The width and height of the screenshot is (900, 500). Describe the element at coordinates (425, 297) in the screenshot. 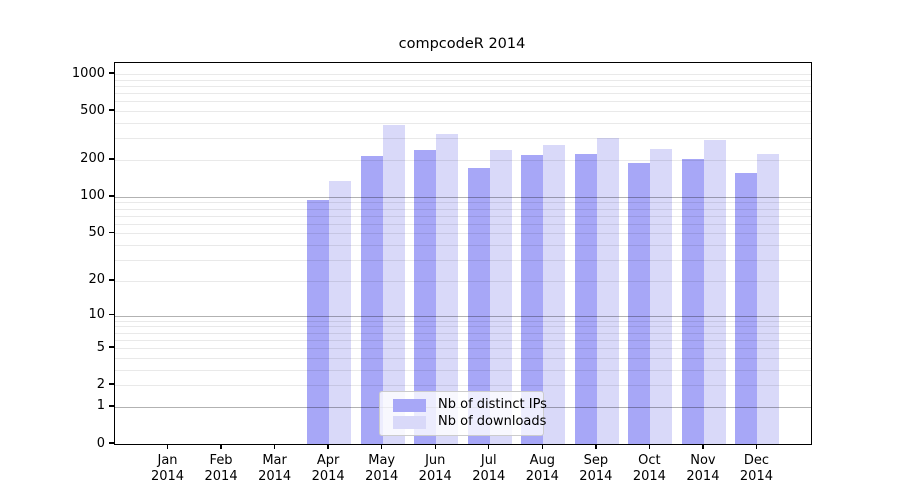

I see `bar-distinct-ips-jun` at that location.